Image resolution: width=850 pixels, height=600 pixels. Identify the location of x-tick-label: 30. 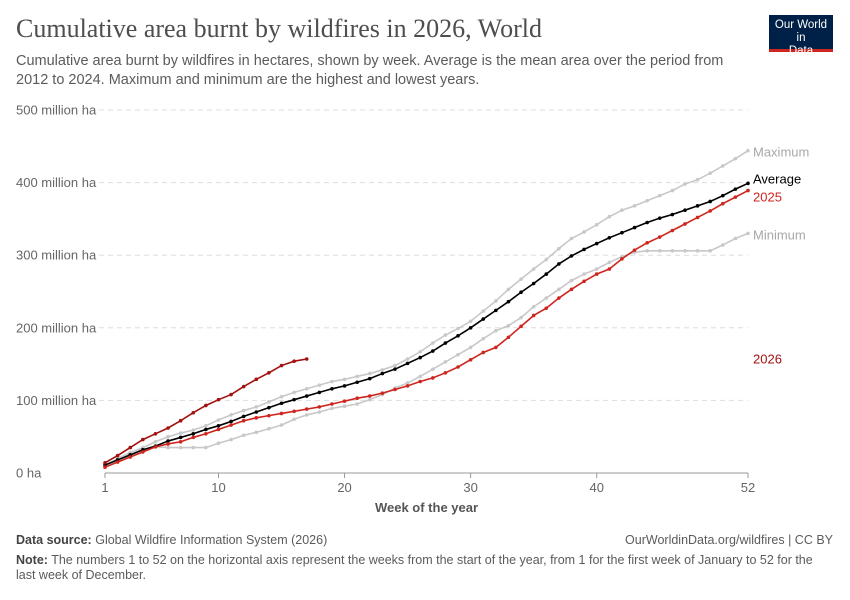
(470, 487).